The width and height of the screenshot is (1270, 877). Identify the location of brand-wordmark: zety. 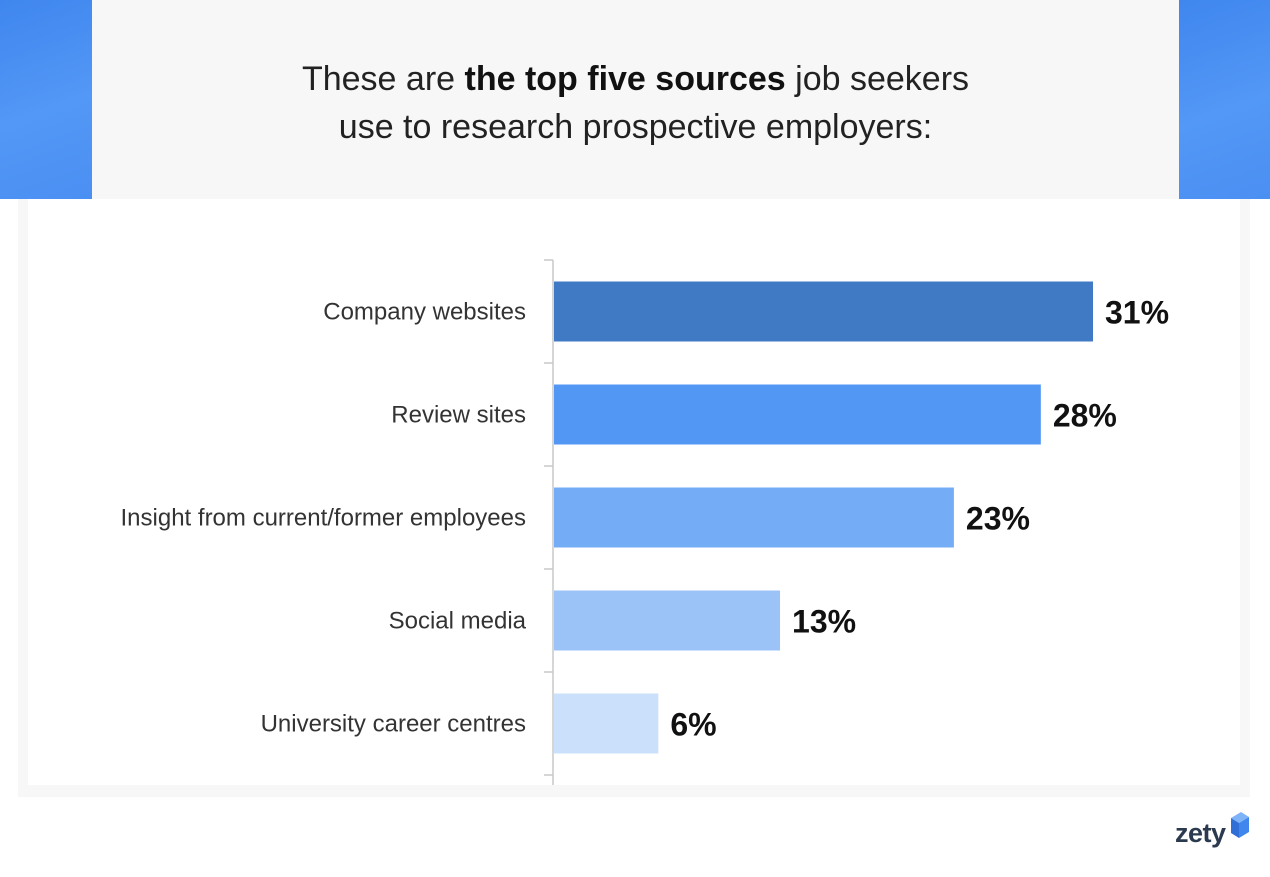
(1200, 833).